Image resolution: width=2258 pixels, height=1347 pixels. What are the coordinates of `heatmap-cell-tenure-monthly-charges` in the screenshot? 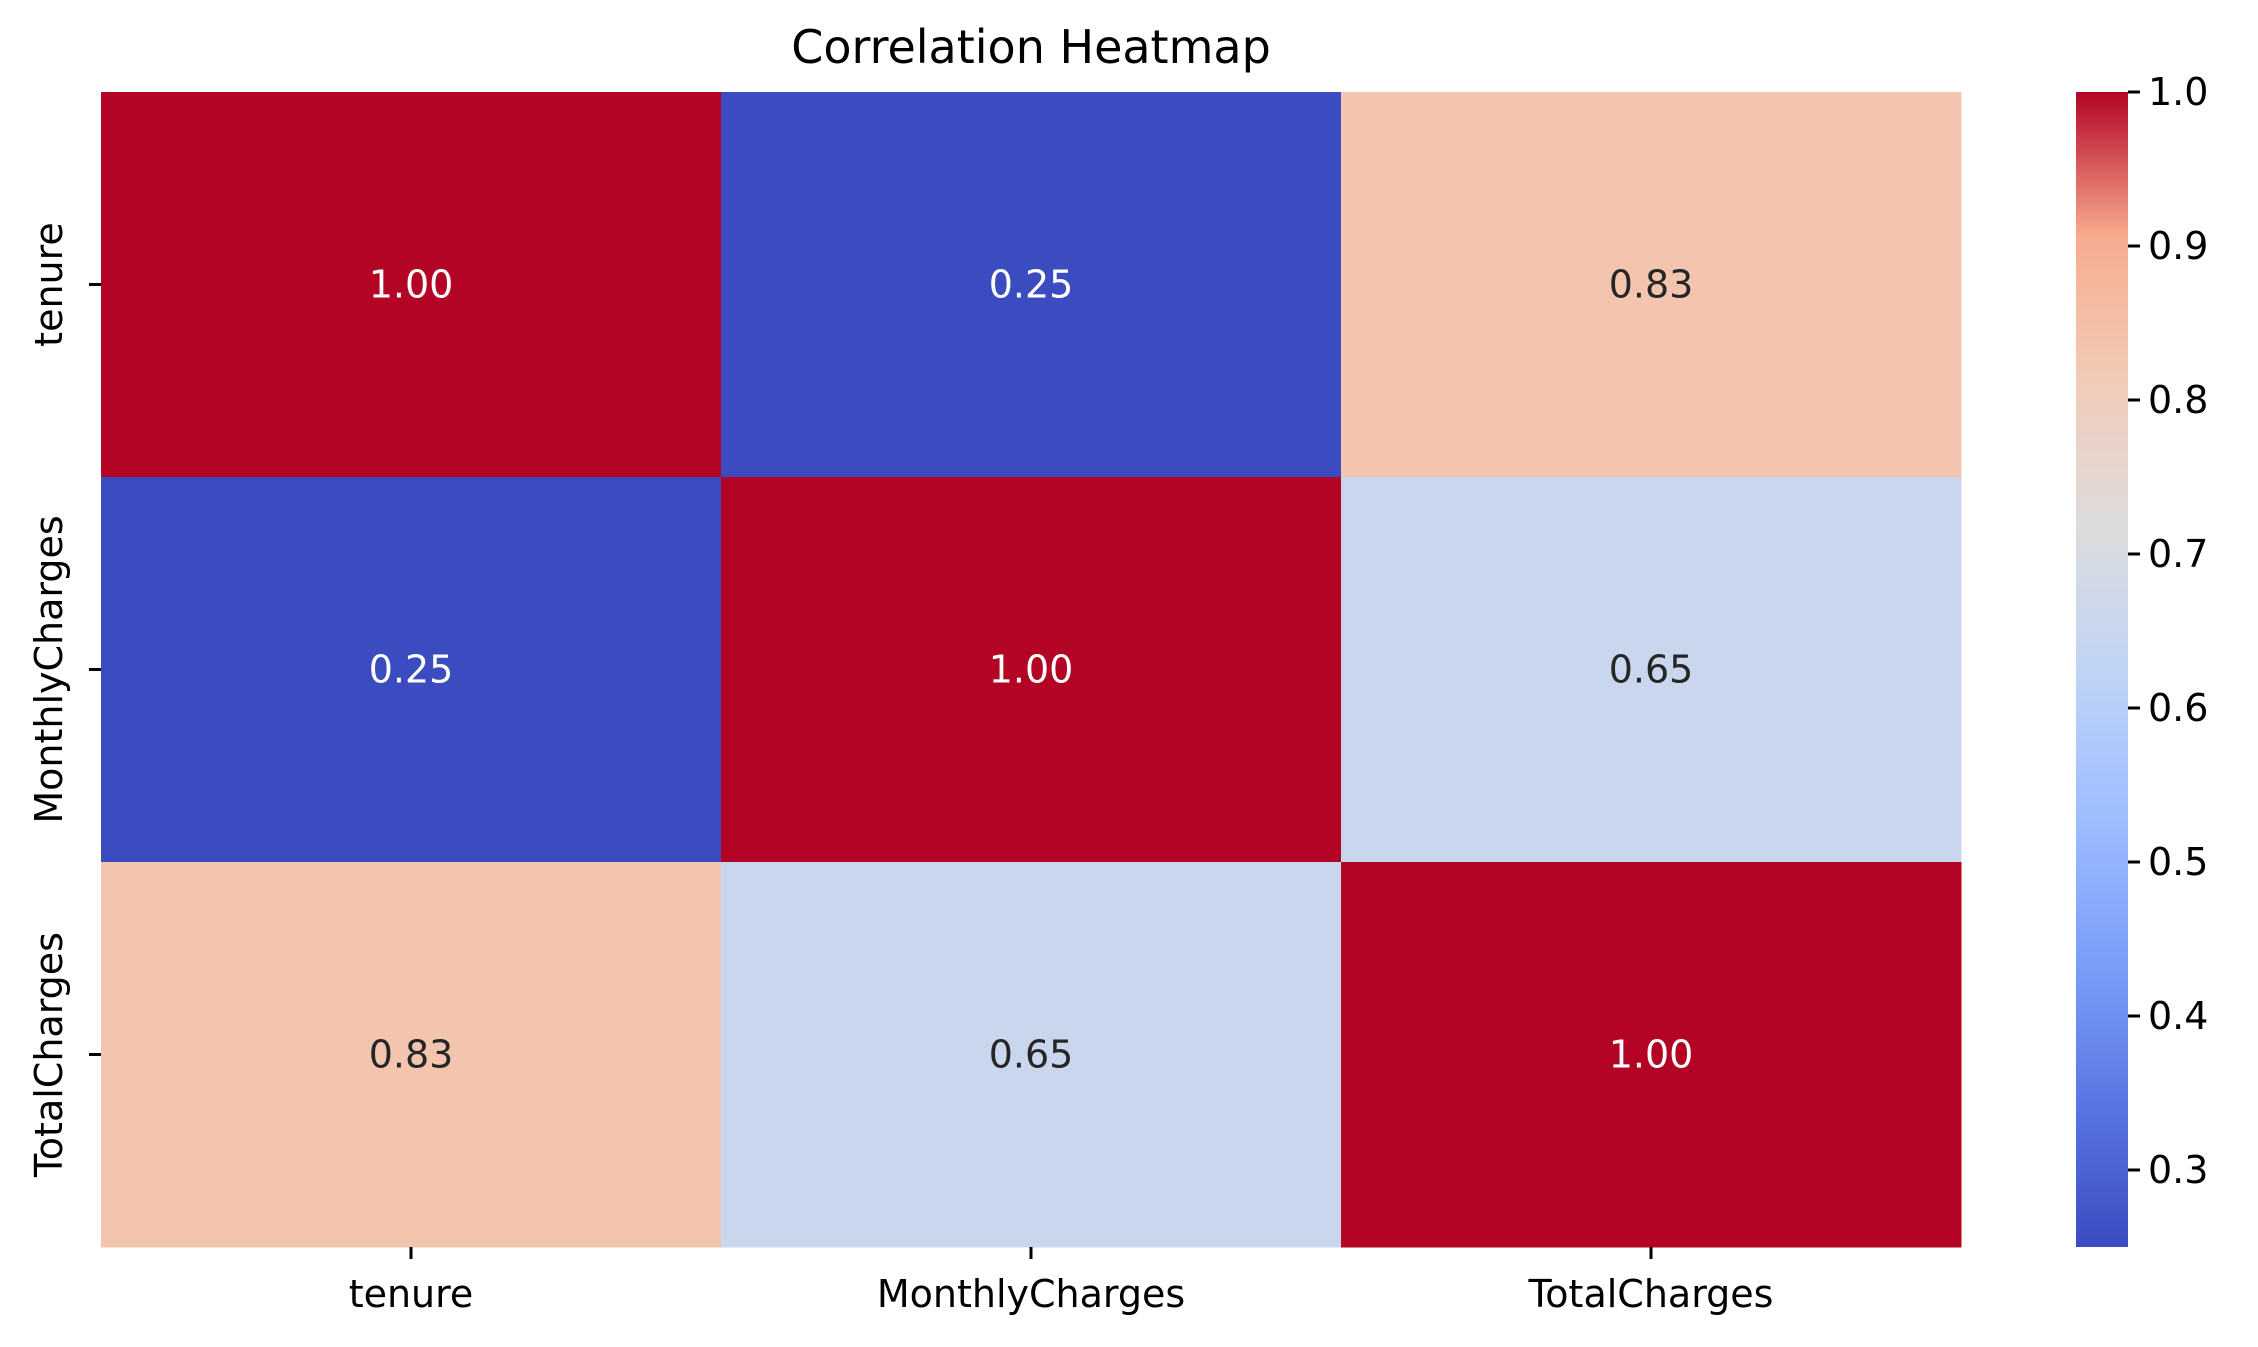 It's located at (1031, 285).